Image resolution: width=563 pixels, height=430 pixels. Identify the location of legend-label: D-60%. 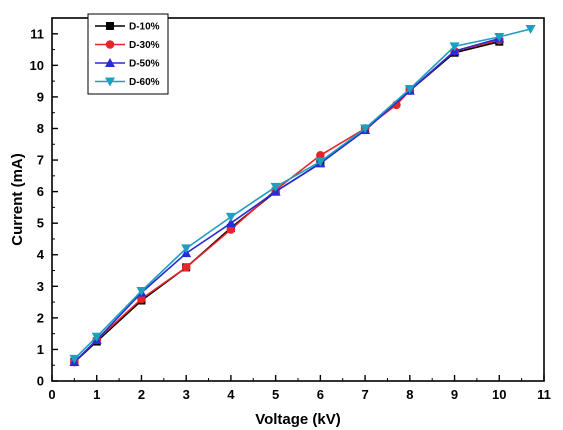
(144, 82).